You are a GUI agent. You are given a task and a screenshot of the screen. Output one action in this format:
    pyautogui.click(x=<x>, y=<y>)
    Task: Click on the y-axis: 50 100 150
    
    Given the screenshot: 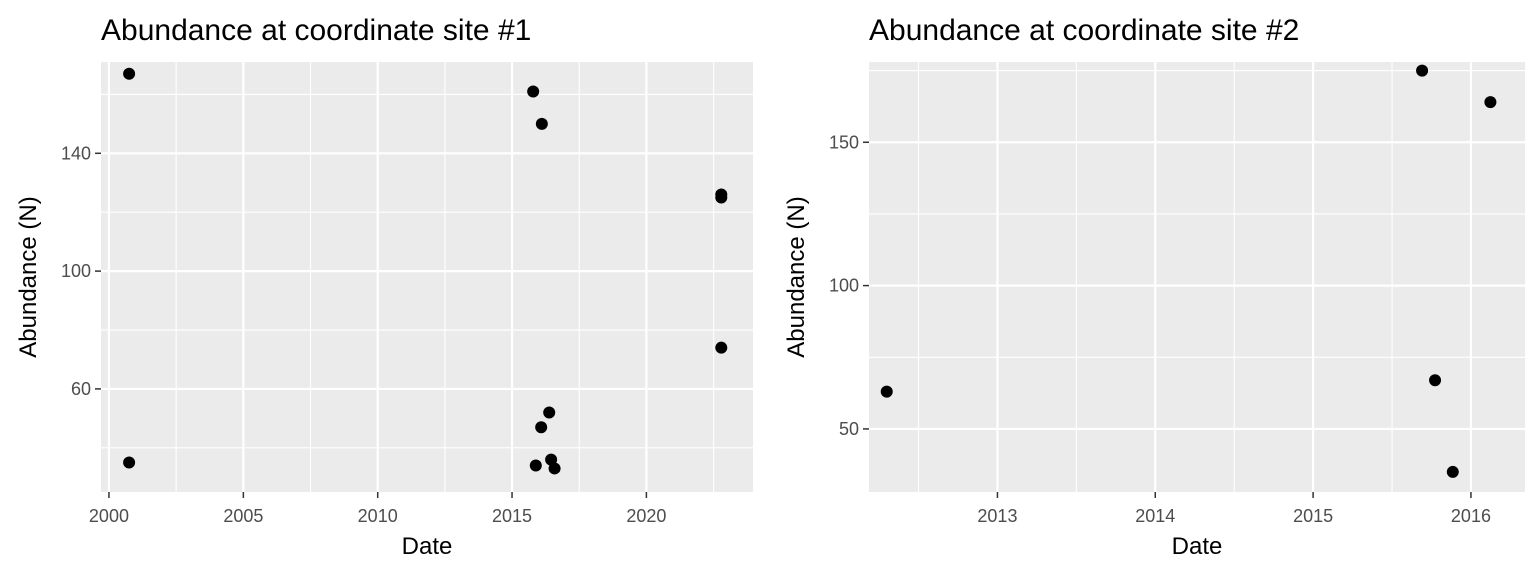 What is the action you would take?
    pyautogui.click(x=849, y=285)
    